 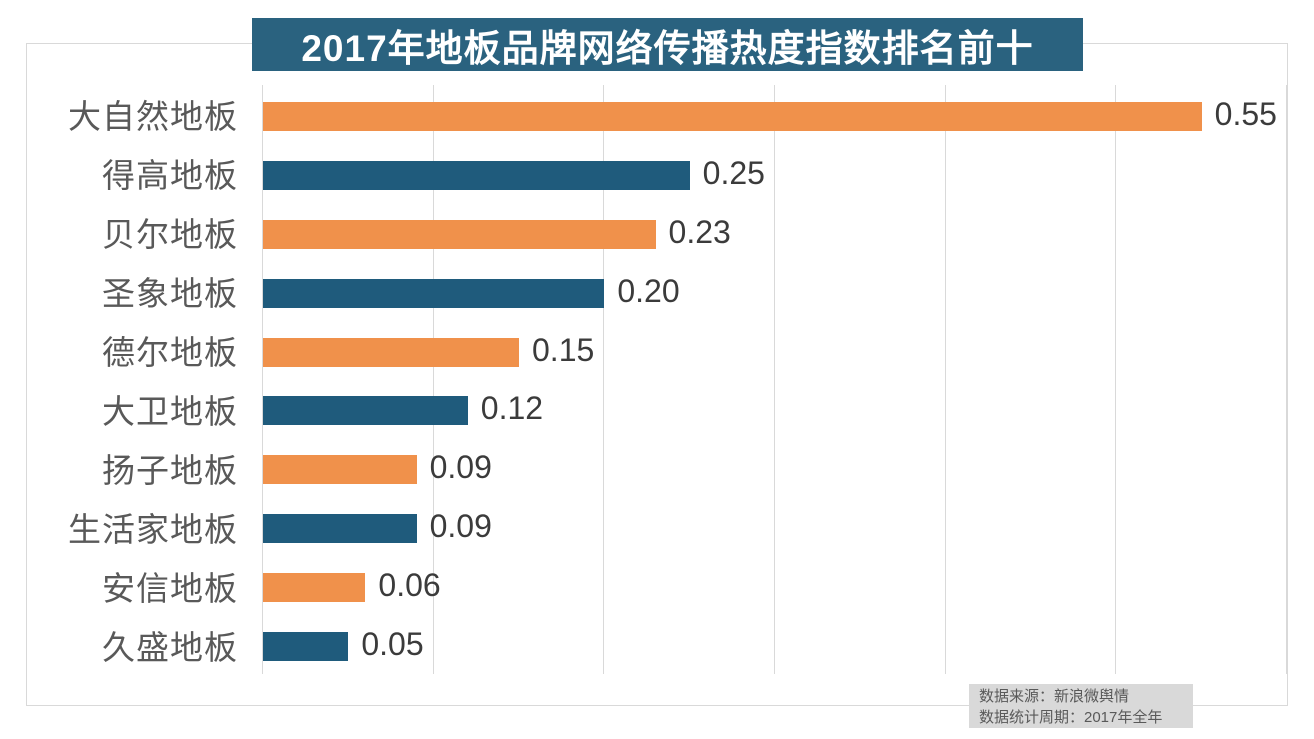 What do you see at coordinates (409, 585) in the screenshot?
I see `value-label: 0.06` at bounding box center [409, 585].